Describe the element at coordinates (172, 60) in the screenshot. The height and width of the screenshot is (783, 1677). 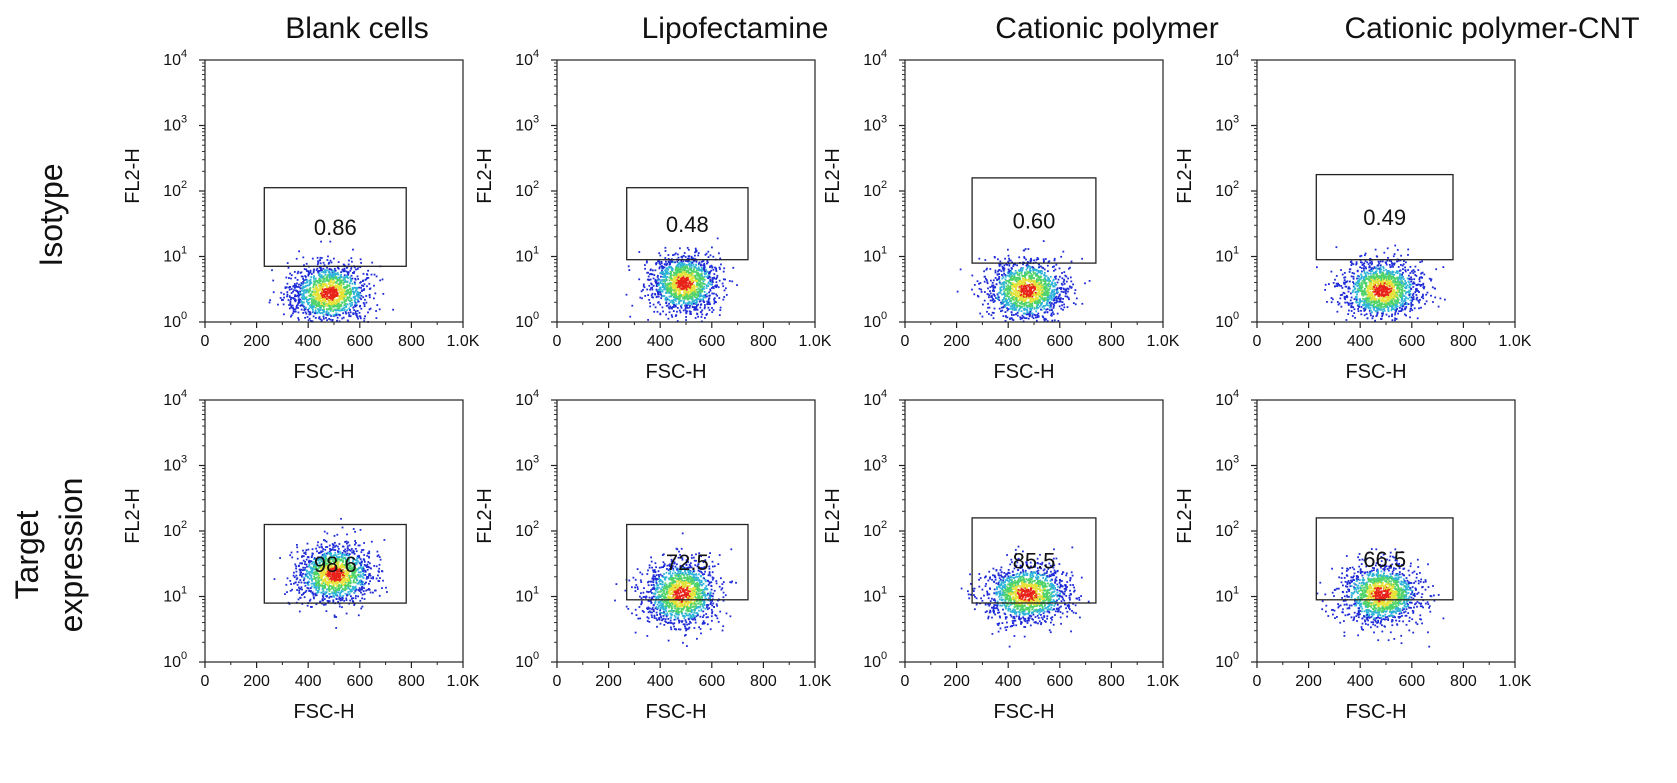
I see `y-tick-label: 10` at that location.